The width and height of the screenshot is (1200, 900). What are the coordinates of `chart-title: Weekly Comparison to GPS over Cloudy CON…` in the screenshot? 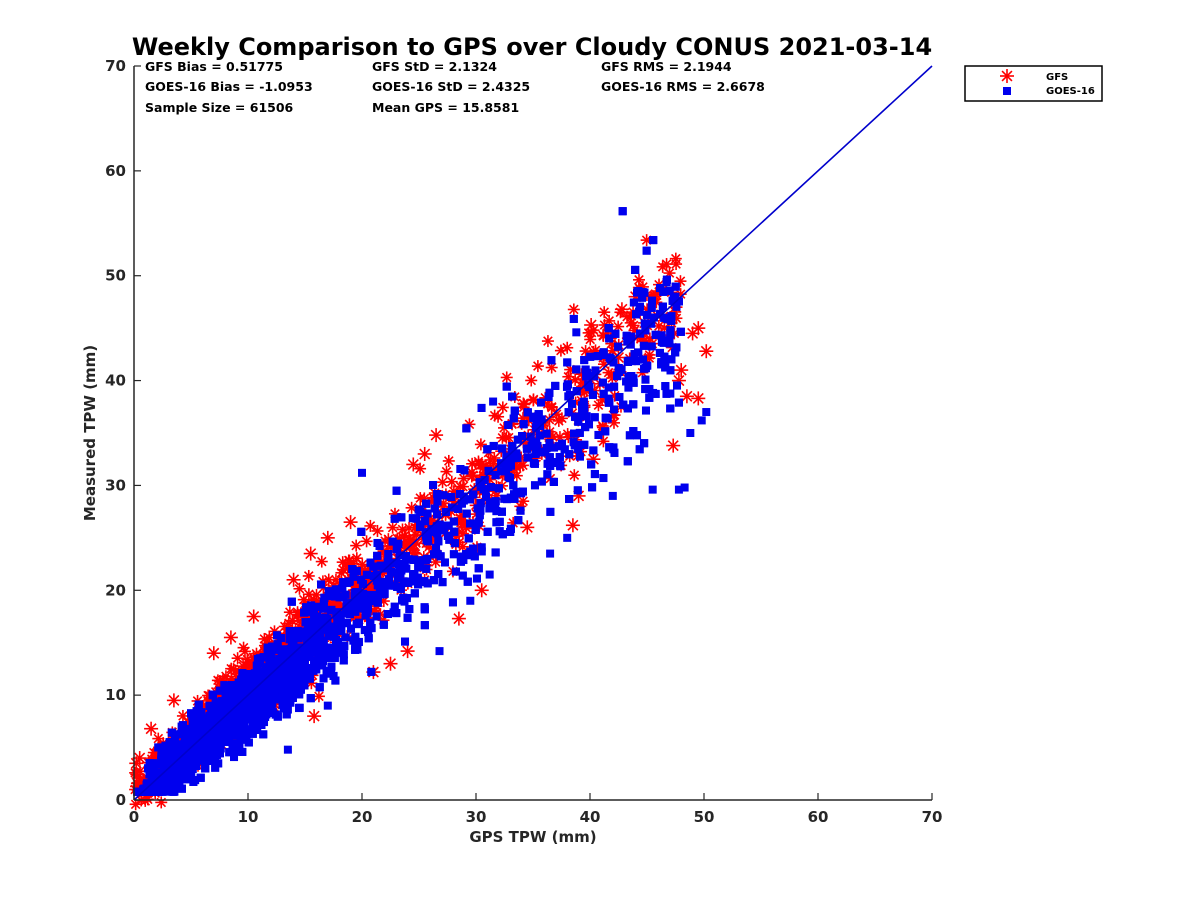 It's located at (532, 47).